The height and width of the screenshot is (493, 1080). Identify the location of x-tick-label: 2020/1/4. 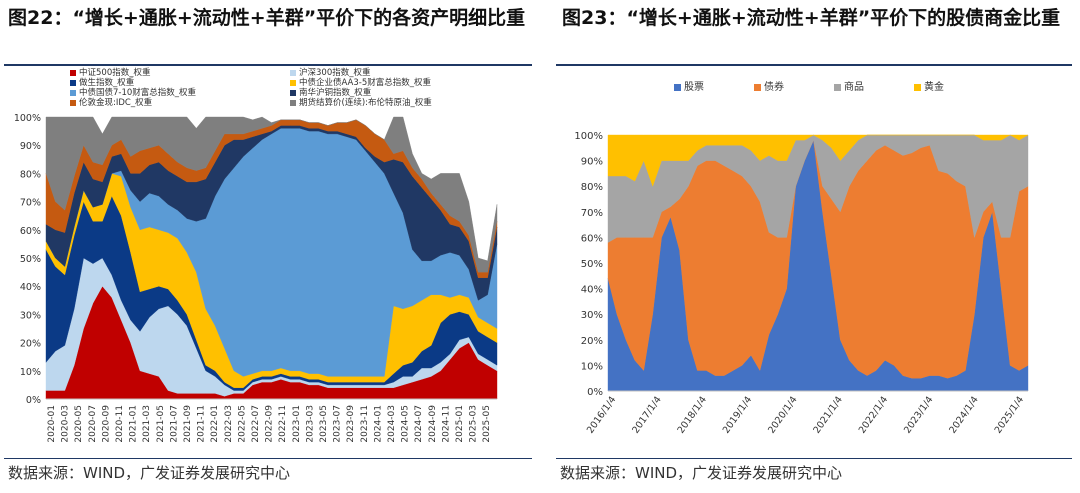
(782, 414).